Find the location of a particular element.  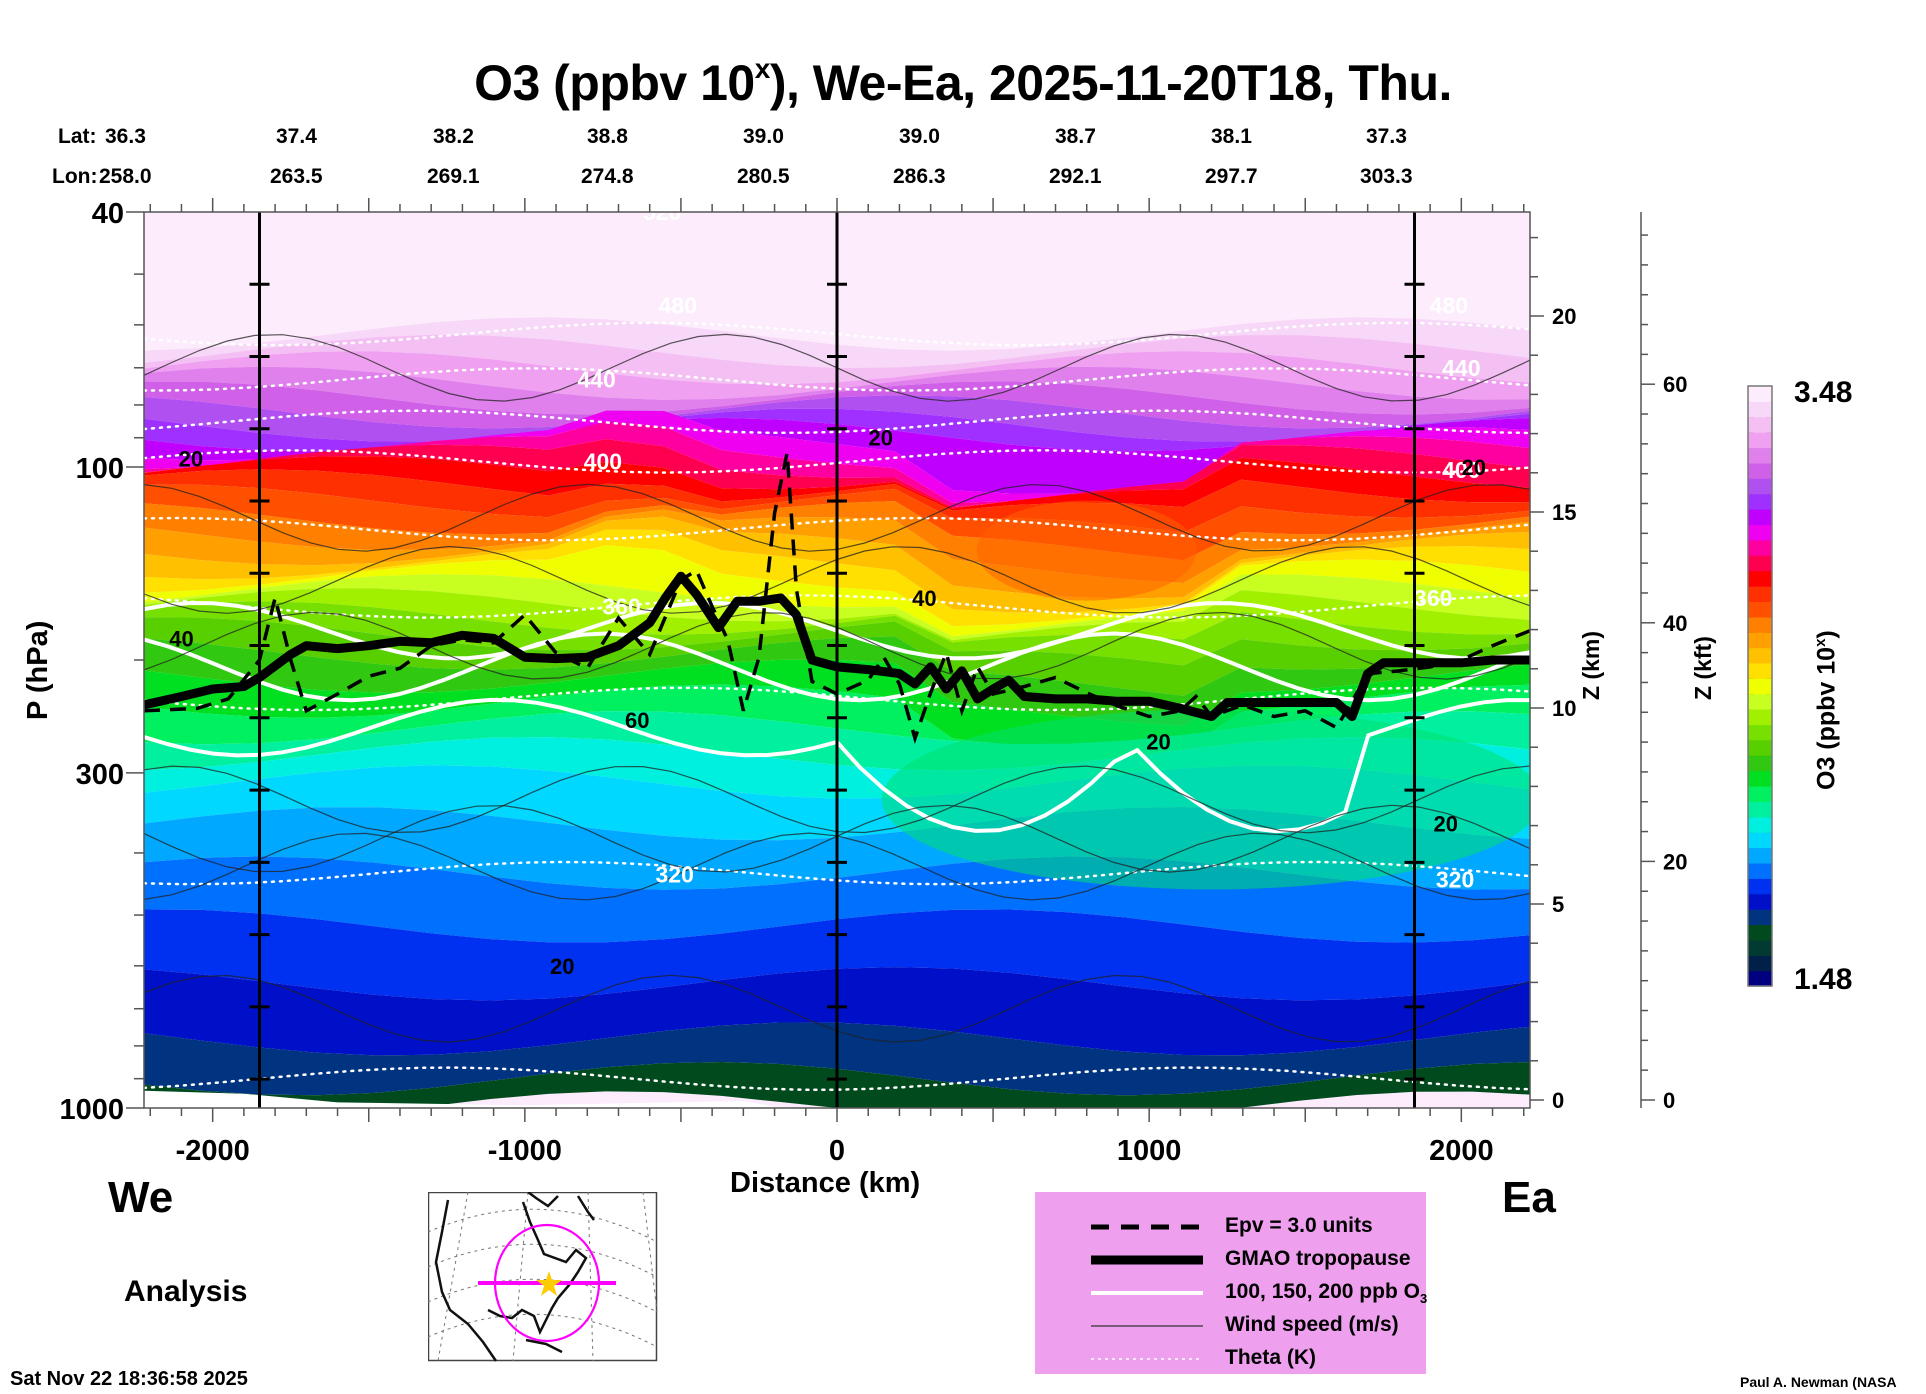

z-km-axis-label: Z (km) is located at coordinates (1591, 665).